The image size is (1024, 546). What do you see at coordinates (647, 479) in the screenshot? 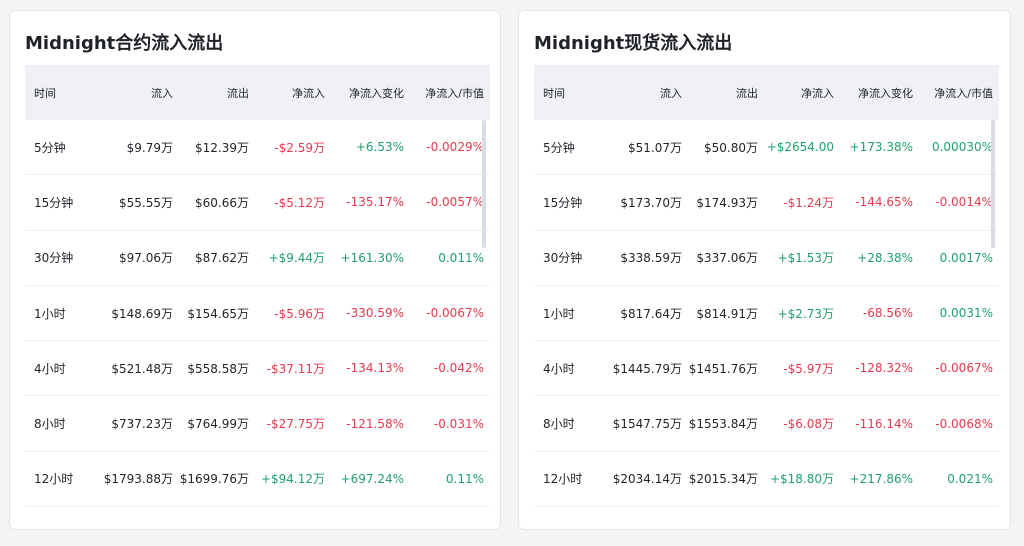
I see `cell-inflow: $2034.14万` at bounding box center [647, 479].